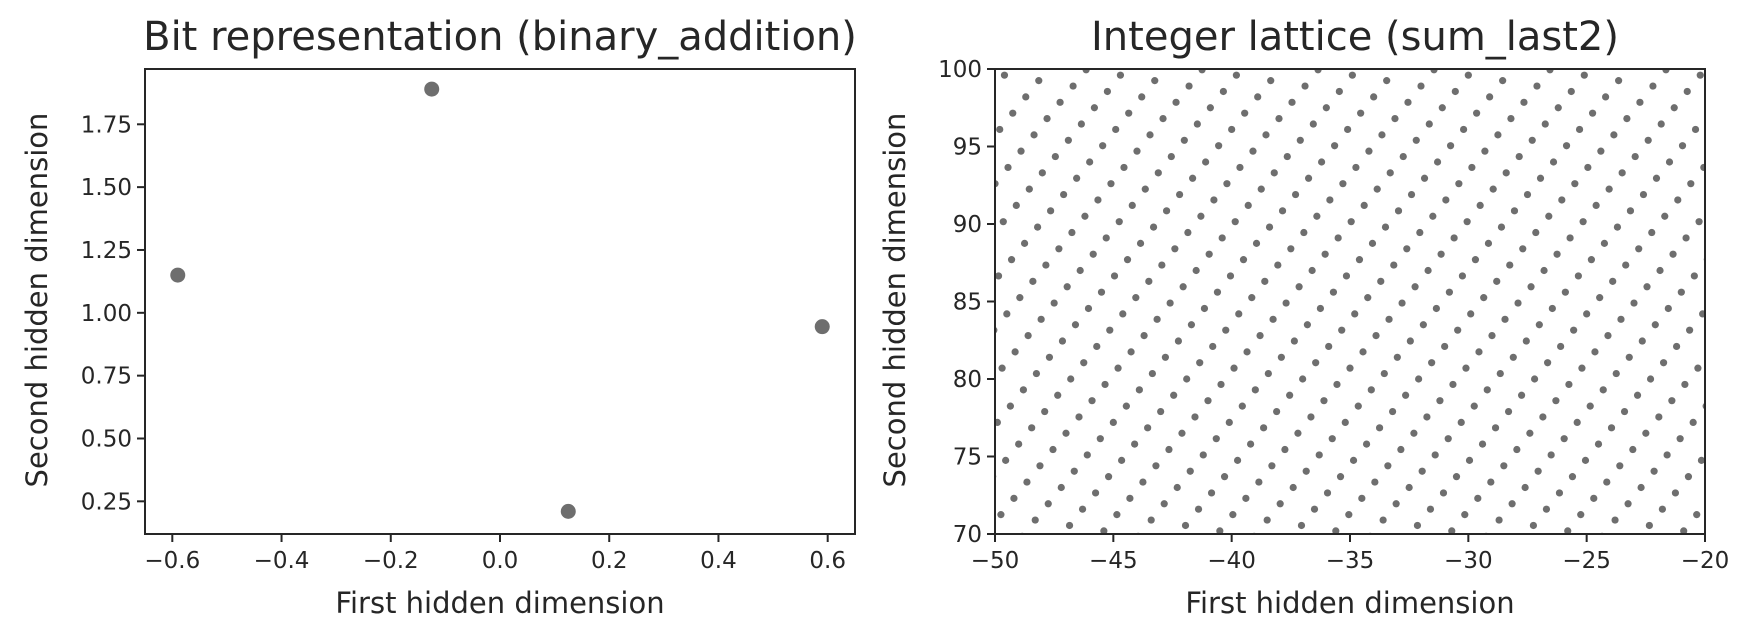  I want to click on y-tick-label: 1.75, so click(106, 125).